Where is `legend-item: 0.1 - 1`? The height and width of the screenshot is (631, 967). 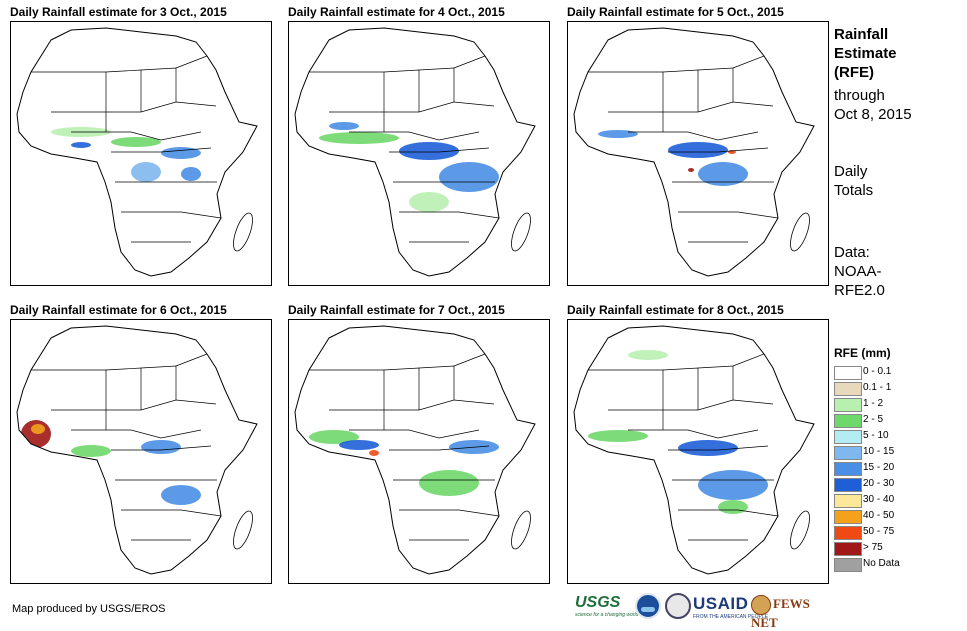 legend-item: 0.1 - 1 is located at coordinates (894, 388).